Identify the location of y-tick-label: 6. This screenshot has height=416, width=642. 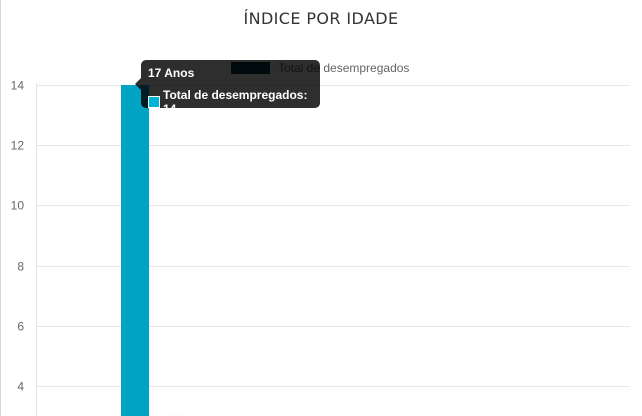
(20, 327).